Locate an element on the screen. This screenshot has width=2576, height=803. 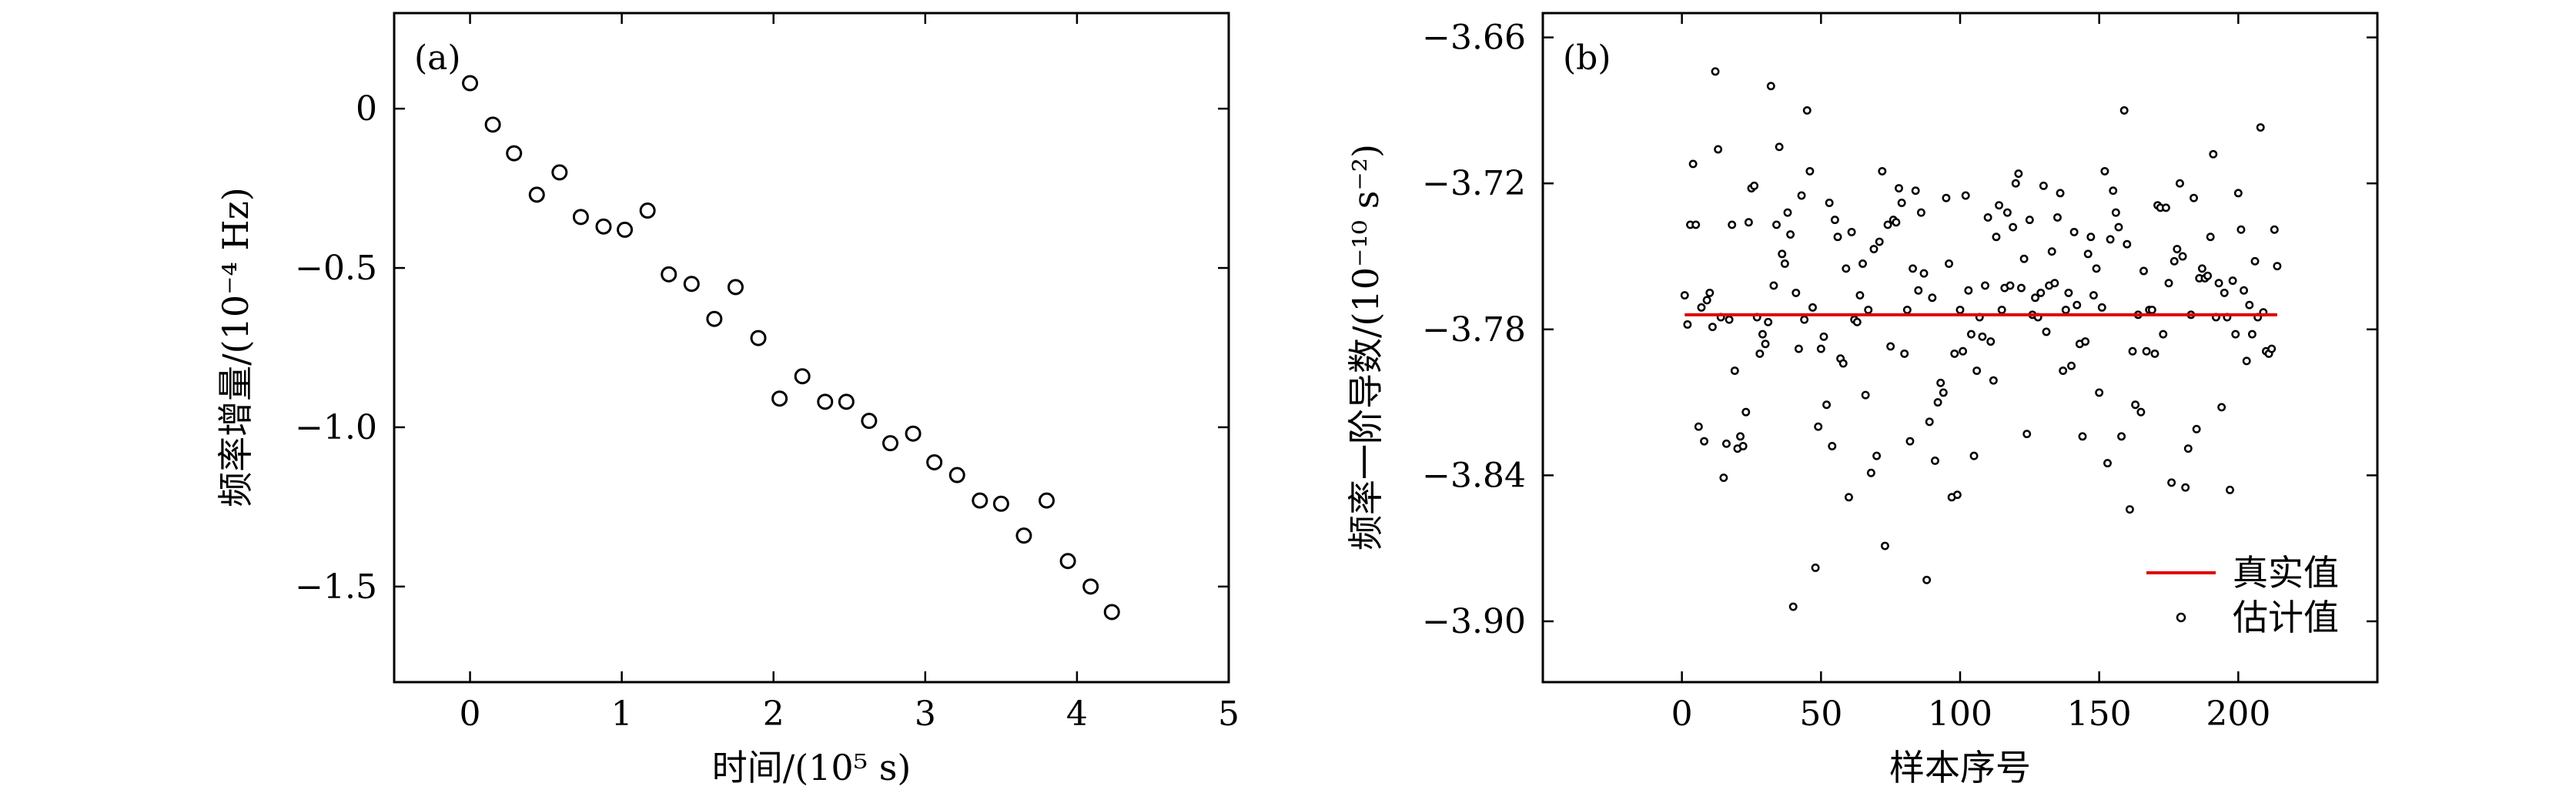
panel-b-xlabel: 样本序号 is located at coordinates (1960, 767).